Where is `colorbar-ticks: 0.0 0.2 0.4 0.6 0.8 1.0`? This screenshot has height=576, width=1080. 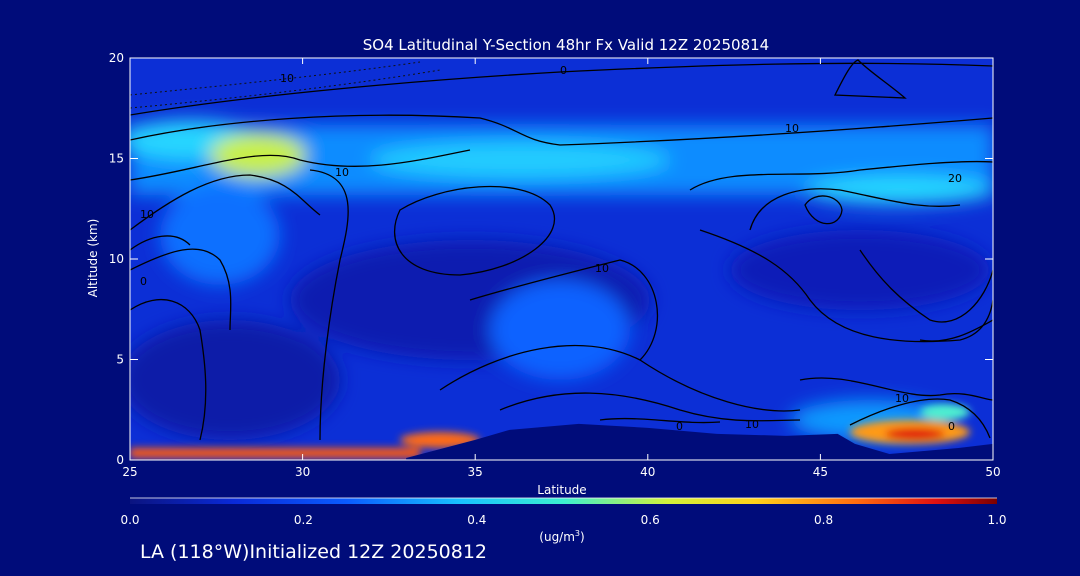
colorbar-ticks: 0.0 0.2 0.4 0.6 0.8 1.0 is located at coordinates (563, 520).